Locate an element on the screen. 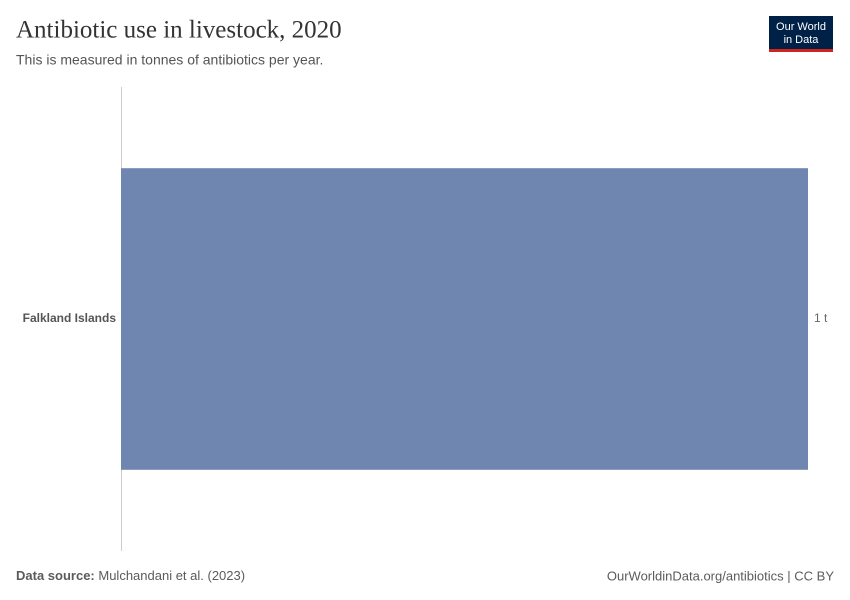 This screenshot has height=600, width=850. source: Data source: Mulchandani et al. (2023) is located at coordinates (130, 575).